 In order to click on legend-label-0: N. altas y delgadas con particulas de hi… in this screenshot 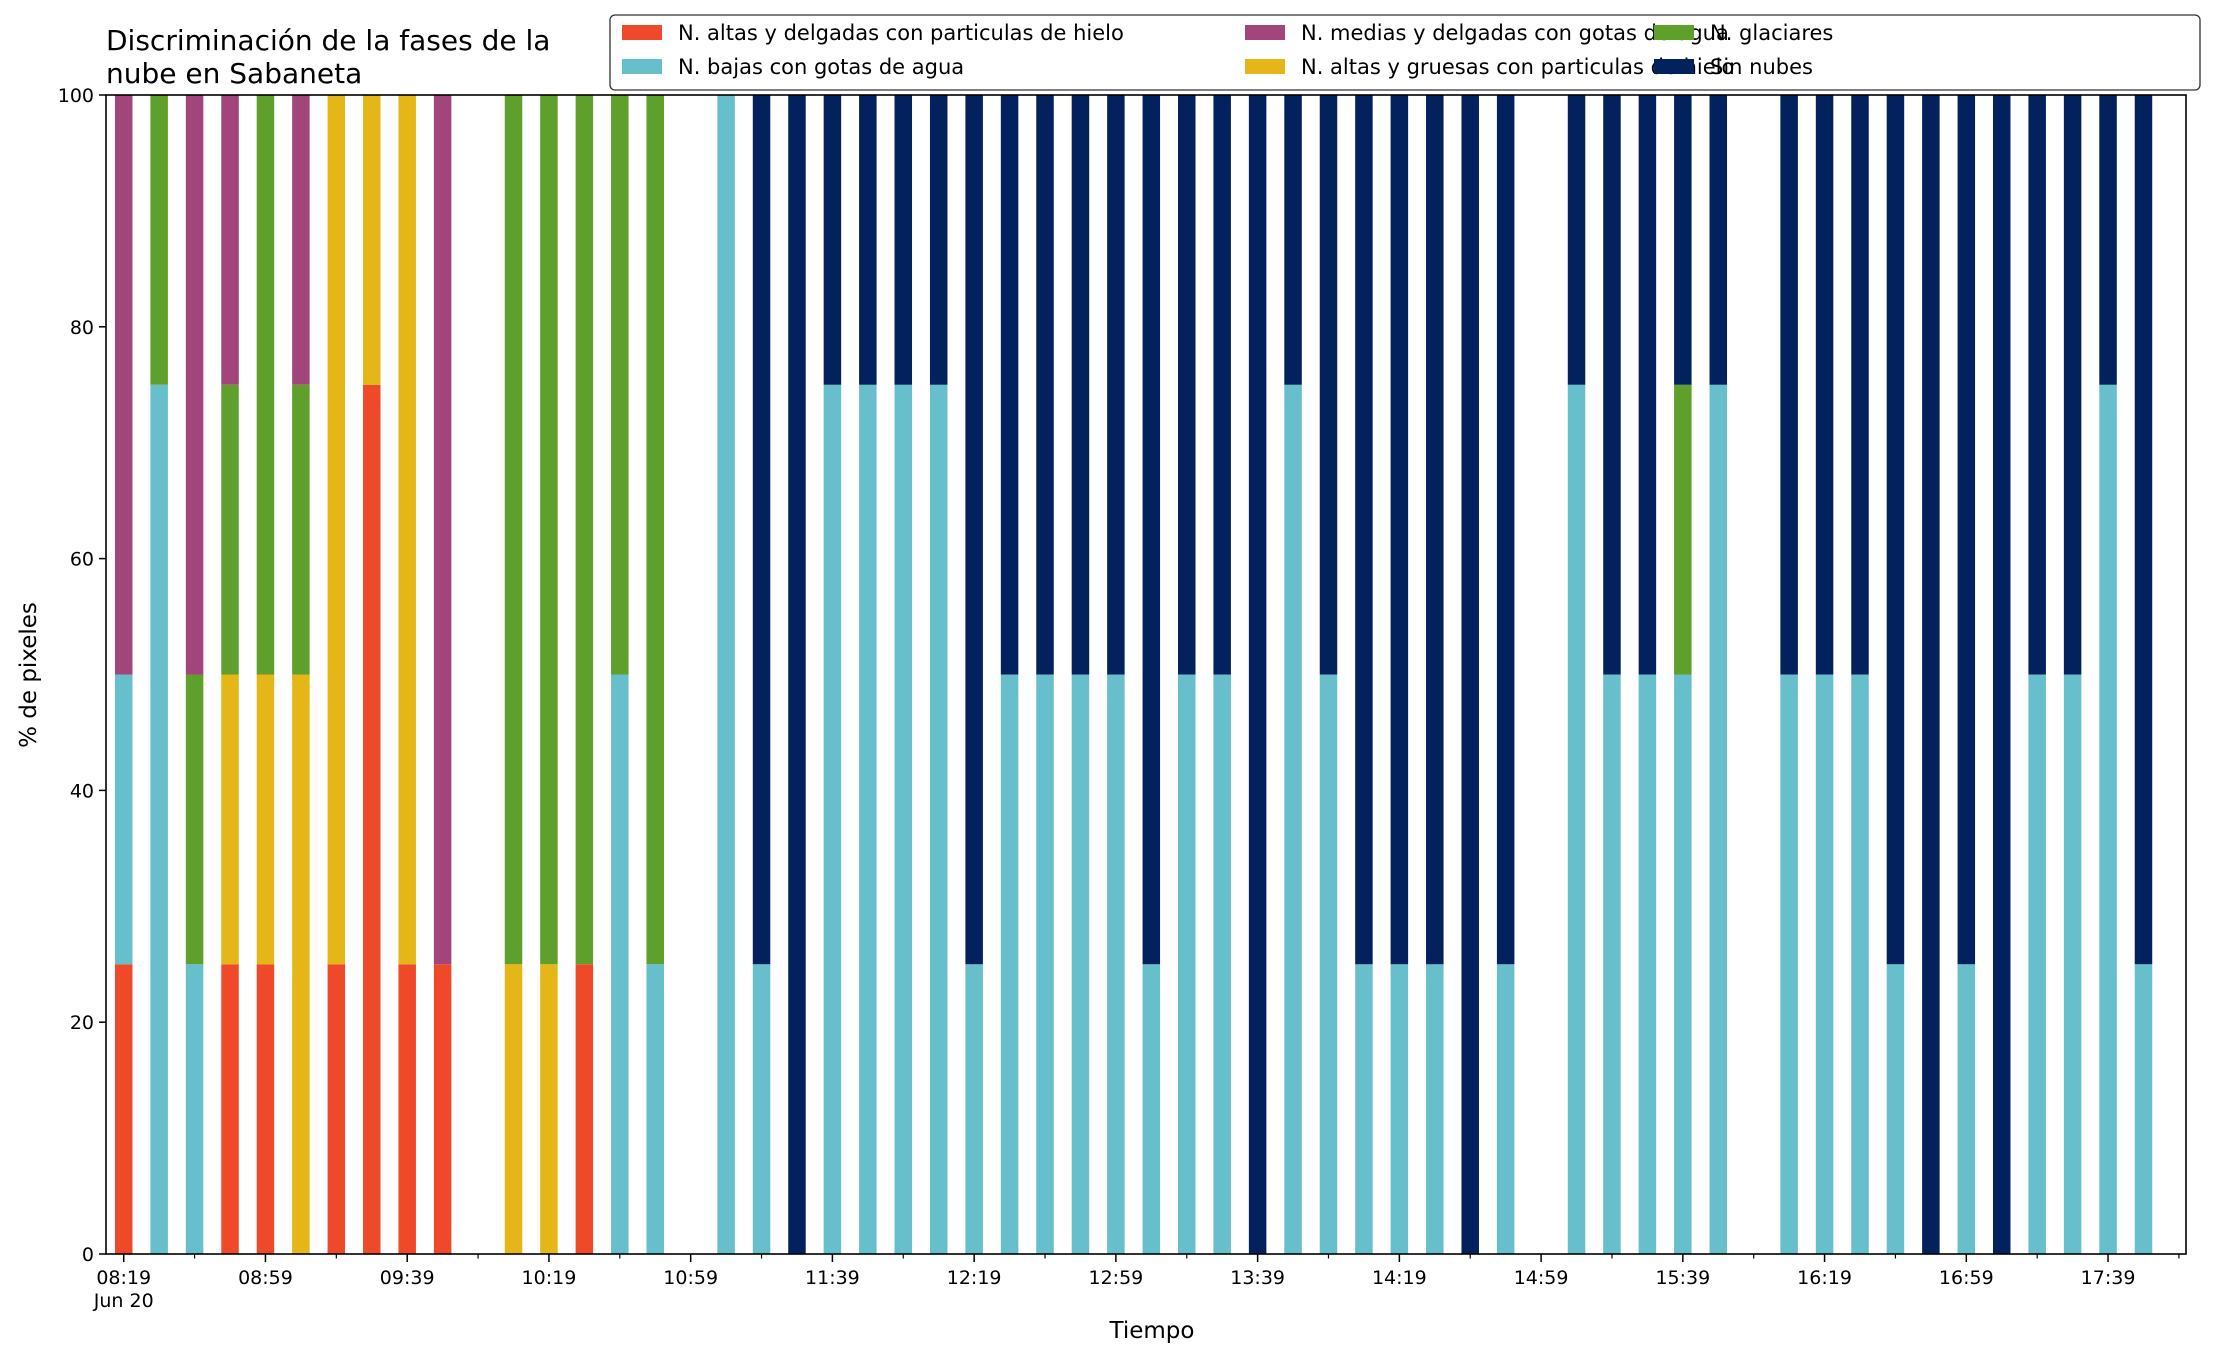, I will do `click(901, 33)`.